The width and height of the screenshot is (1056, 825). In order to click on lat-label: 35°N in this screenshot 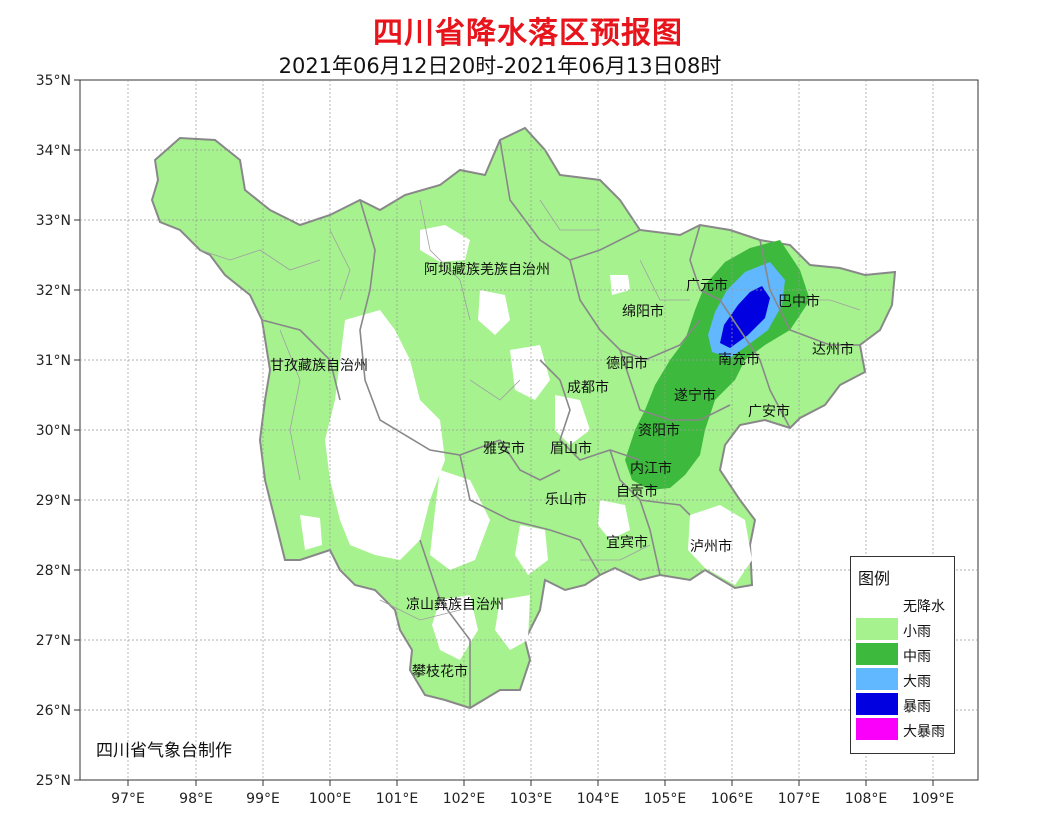, I will do `click(53, 81)`.